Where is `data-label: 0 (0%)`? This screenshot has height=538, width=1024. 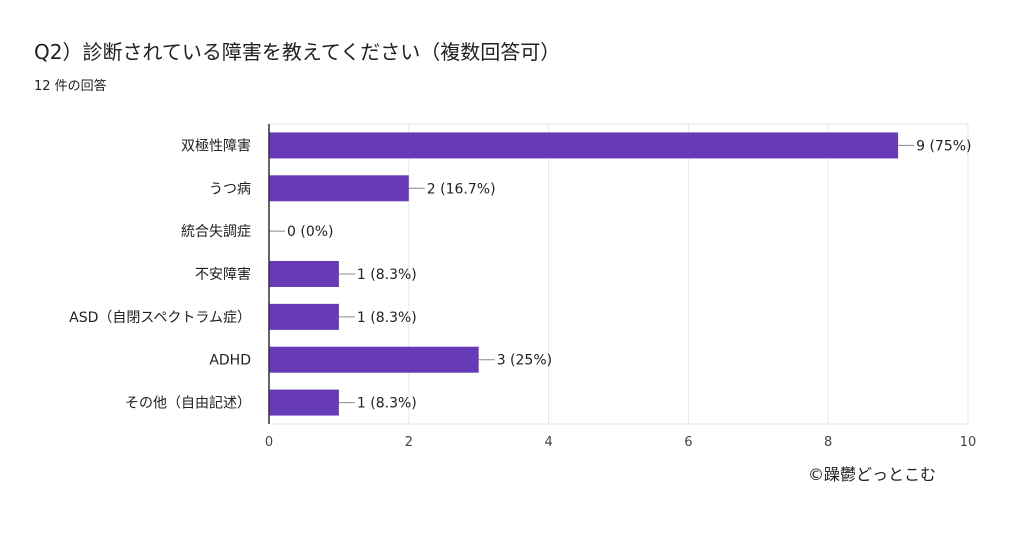 data-label: 0 (0%) is located at coordinates (310, 232).